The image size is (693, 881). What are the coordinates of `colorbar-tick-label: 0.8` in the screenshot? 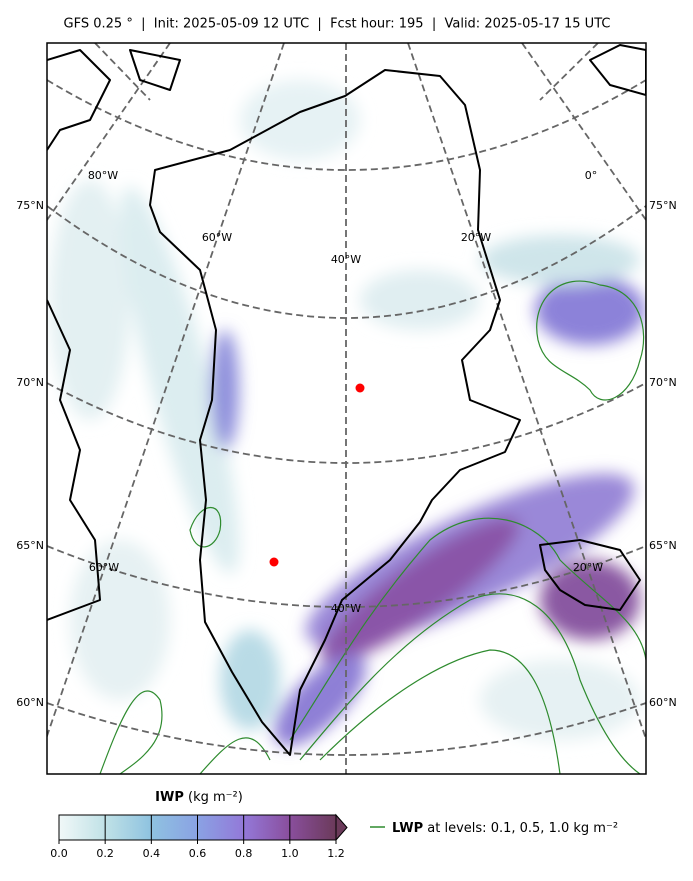 It's located at (244, 853).